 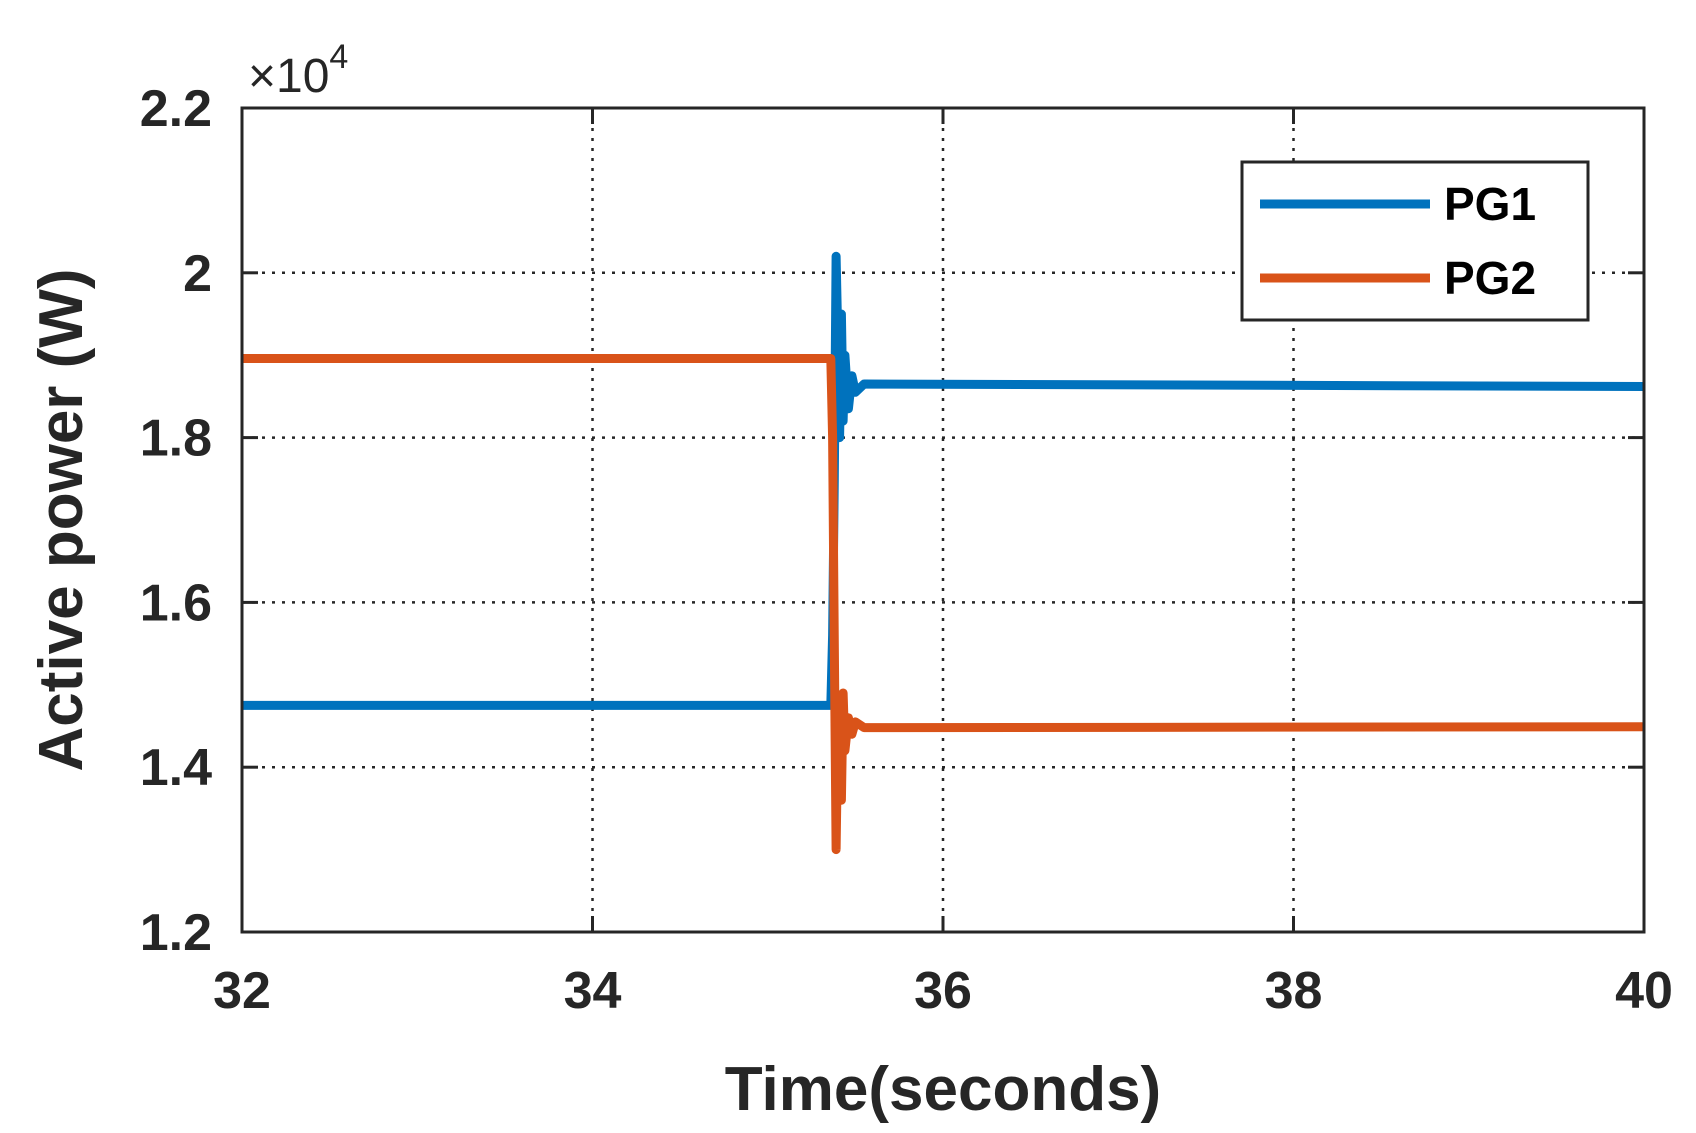 I want to click on y-tick-label: 1.2, so click(x=176, y=933).